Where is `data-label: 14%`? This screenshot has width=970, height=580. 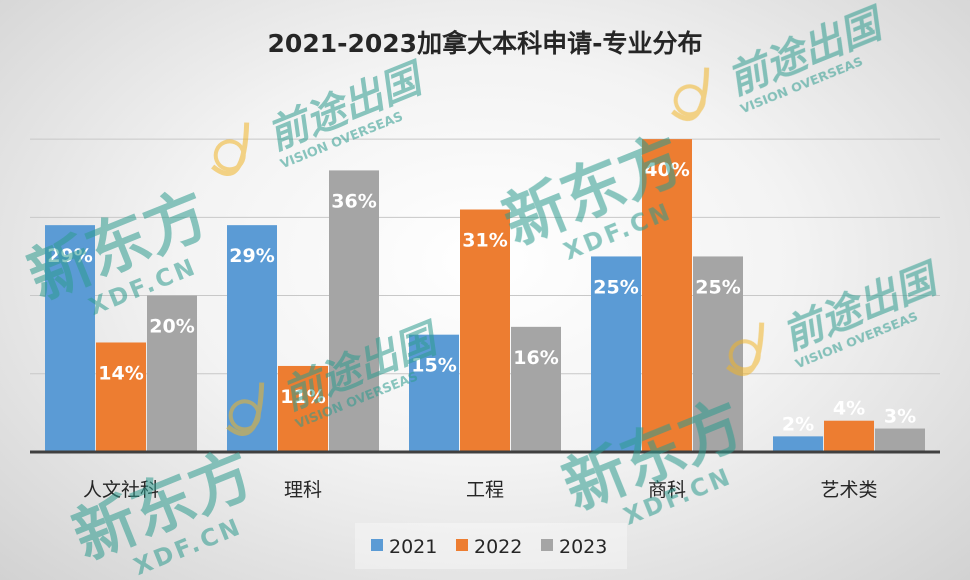 data-label: 14% is located at coordinates (120, 373).